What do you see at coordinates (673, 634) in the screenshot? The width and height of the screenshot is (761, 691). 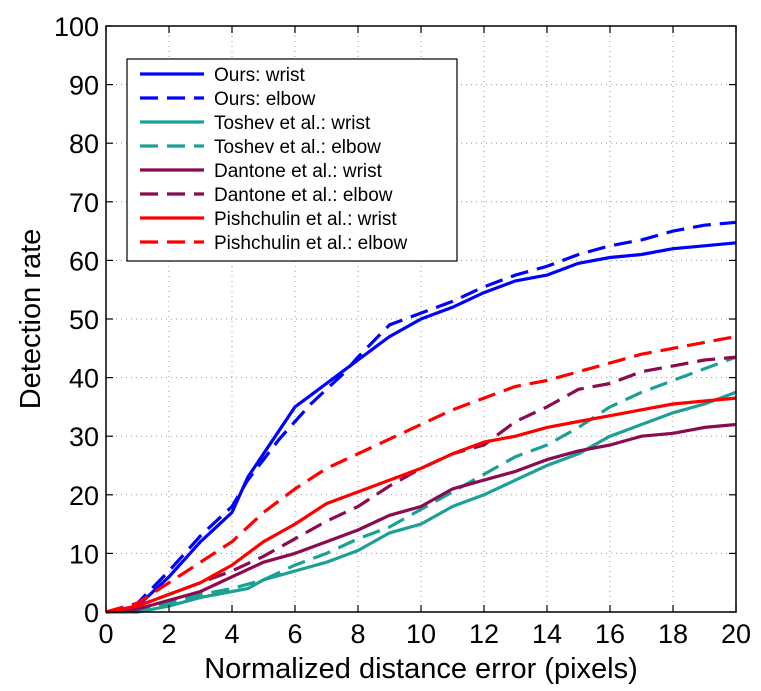 I see `x-tick-label: 18` at bounding box center [673, 634].